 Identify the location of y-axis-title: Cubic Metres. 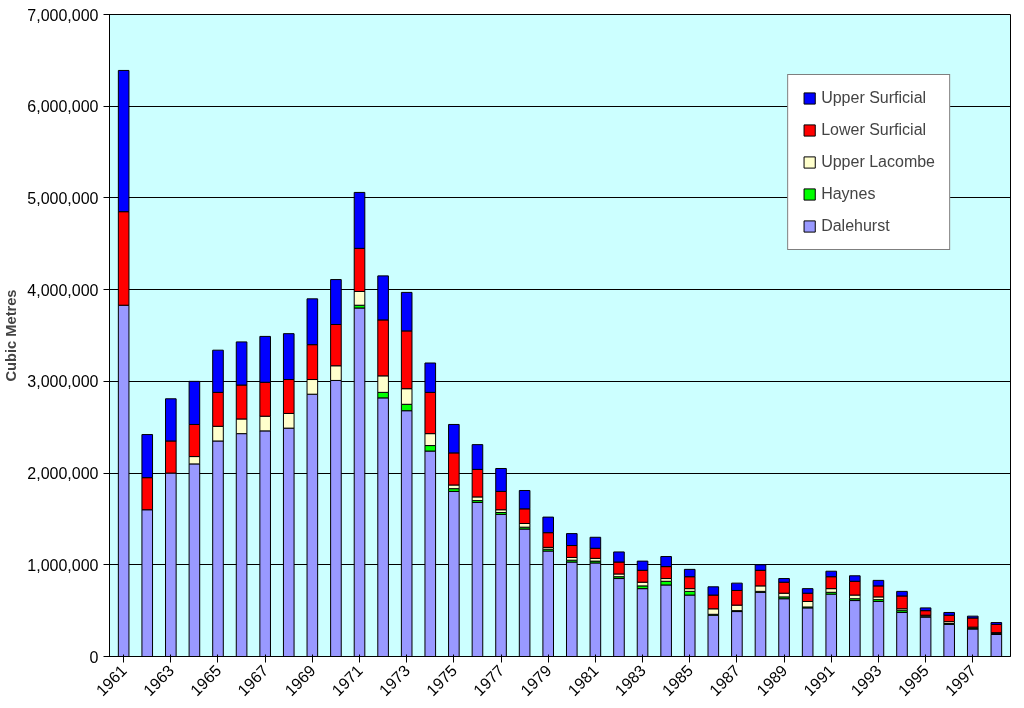
(11, 335).